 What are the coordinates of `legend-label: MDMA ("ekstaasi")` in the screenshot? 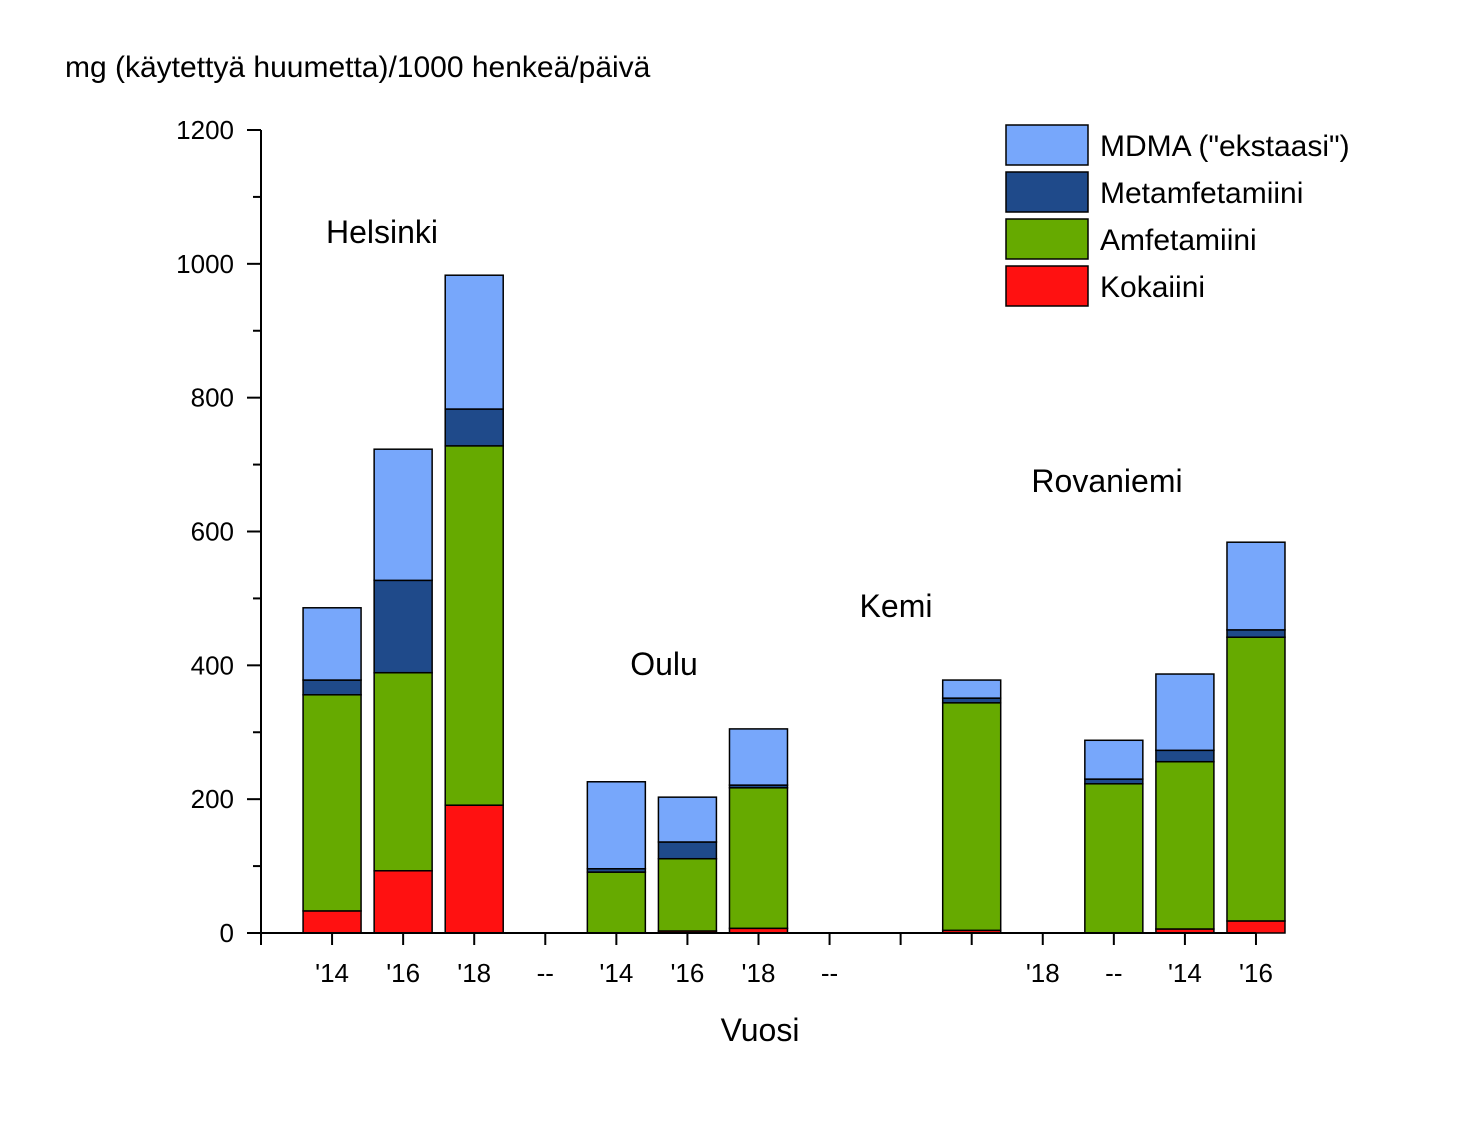 It's located at (1225, 146).